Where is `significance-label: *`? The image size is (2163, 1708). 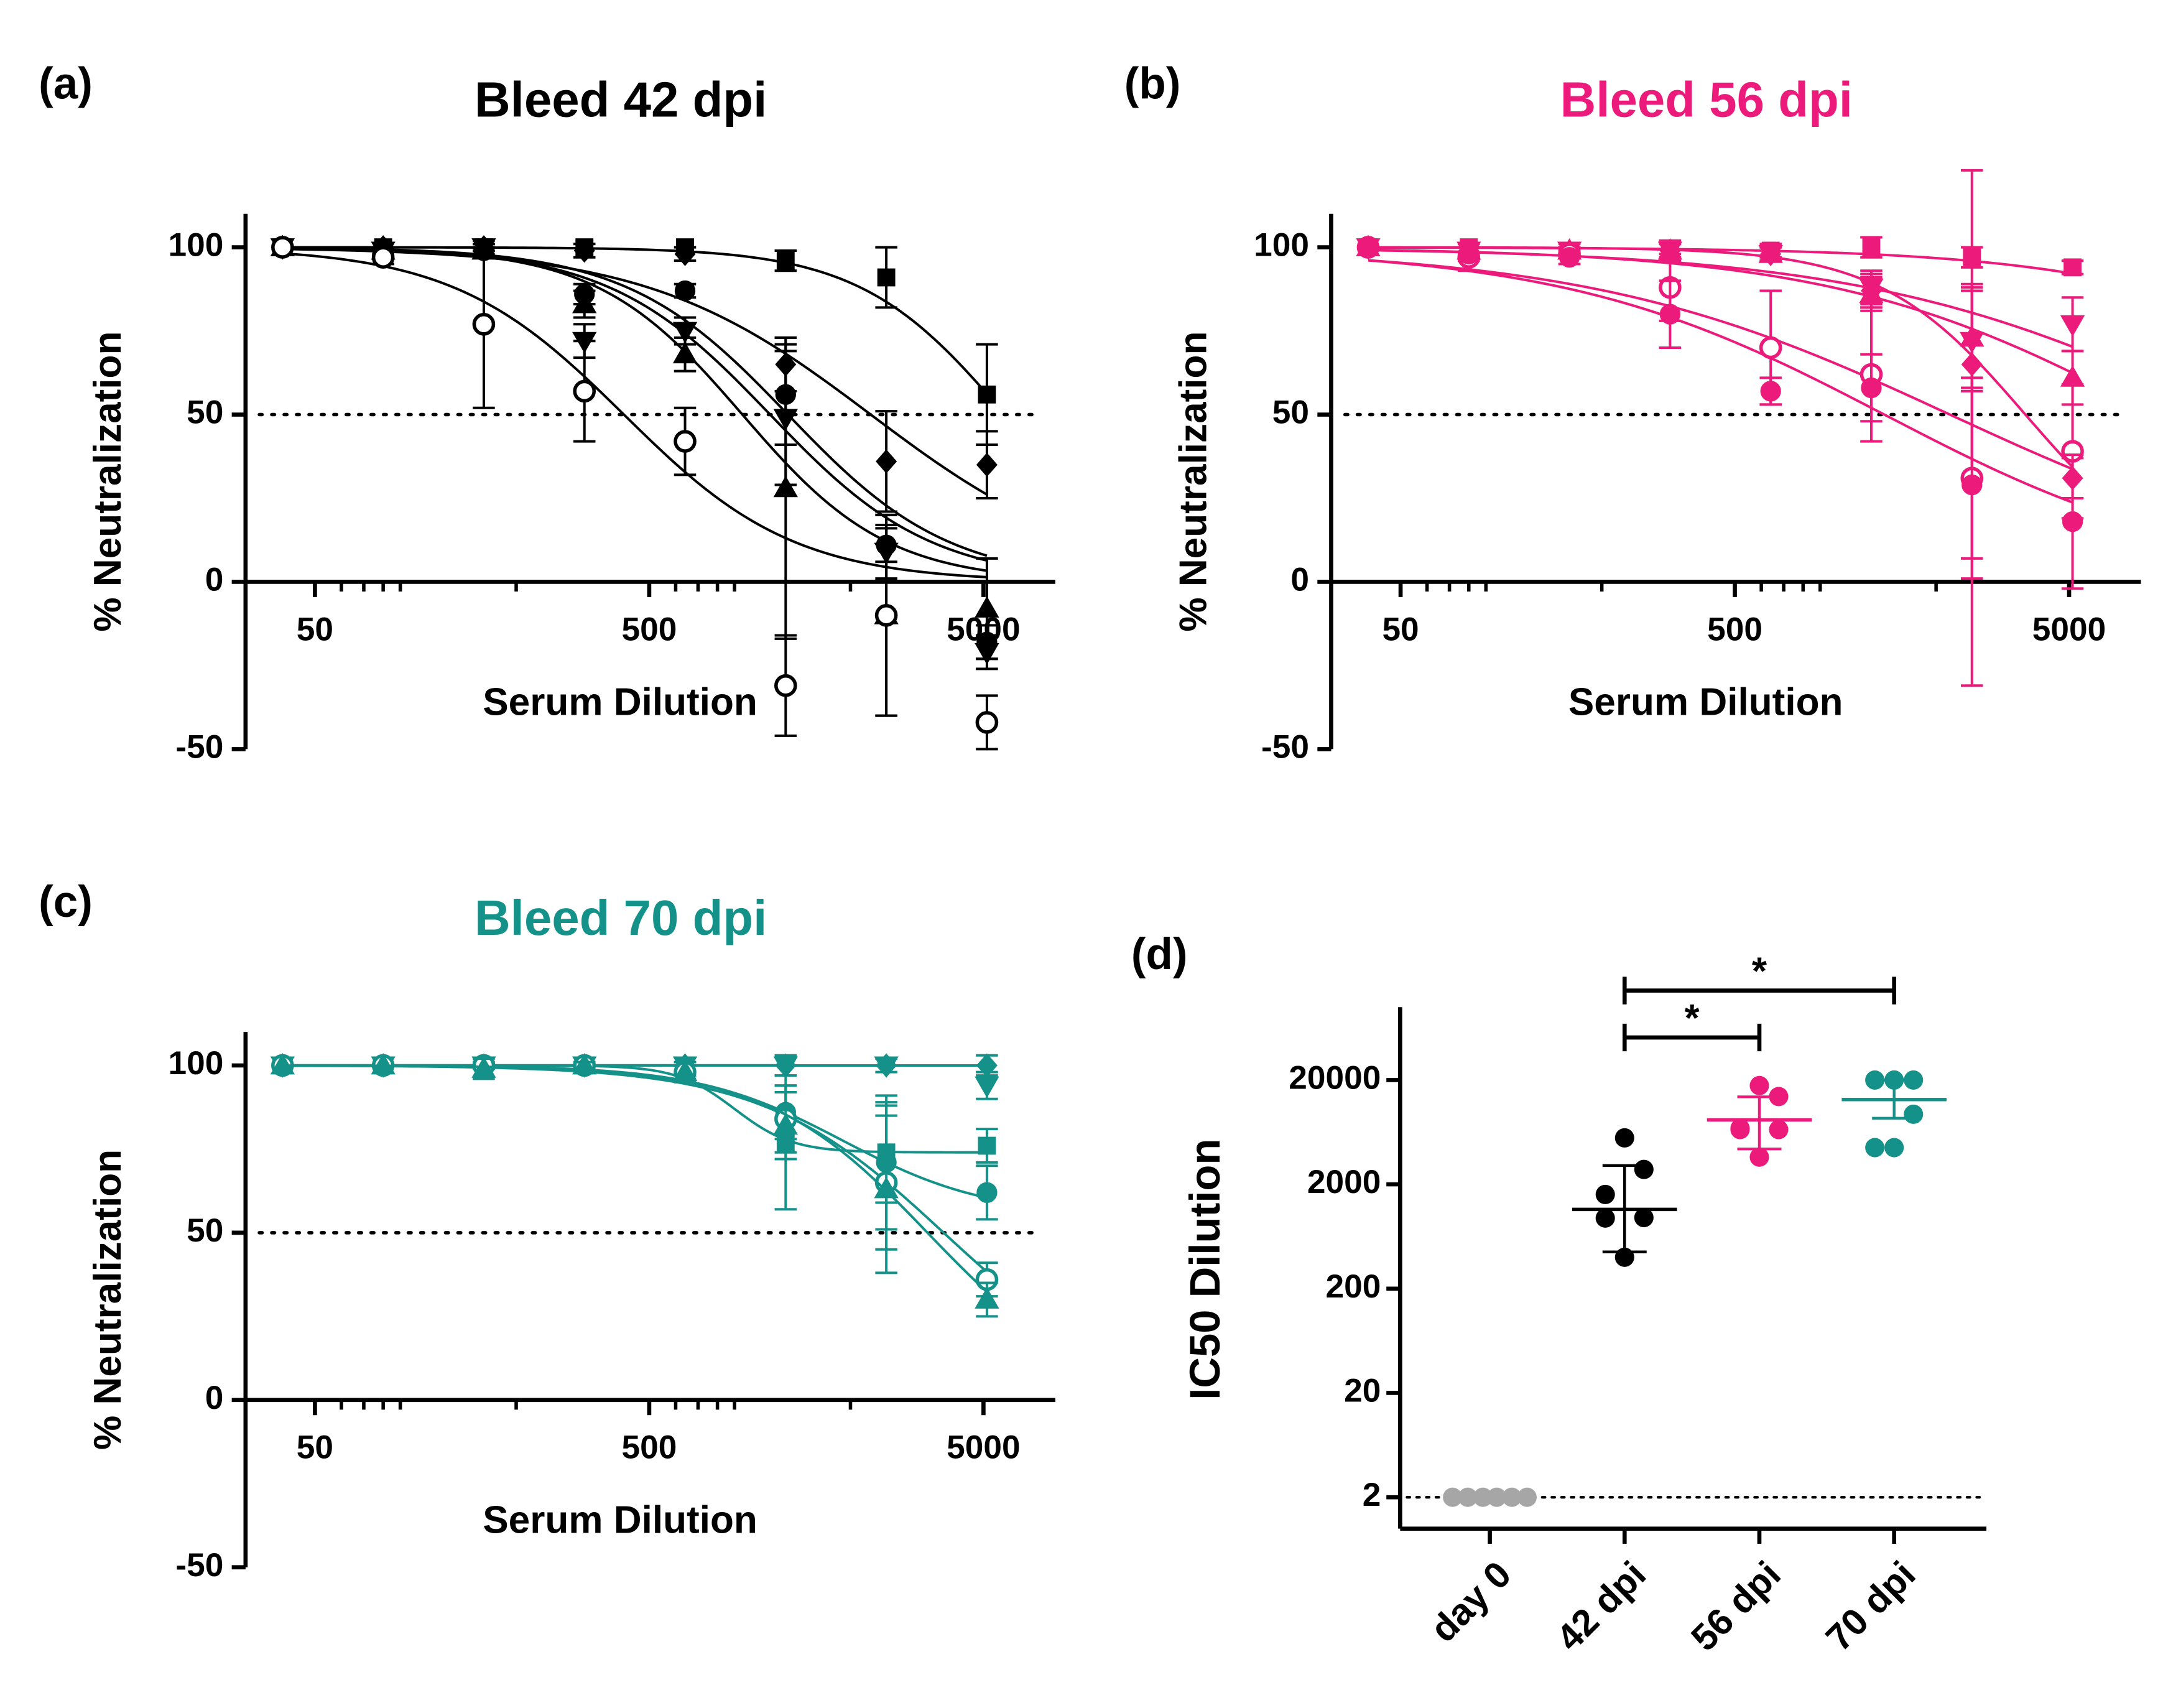 significance-label: * is located at coordinates (1759, 971).